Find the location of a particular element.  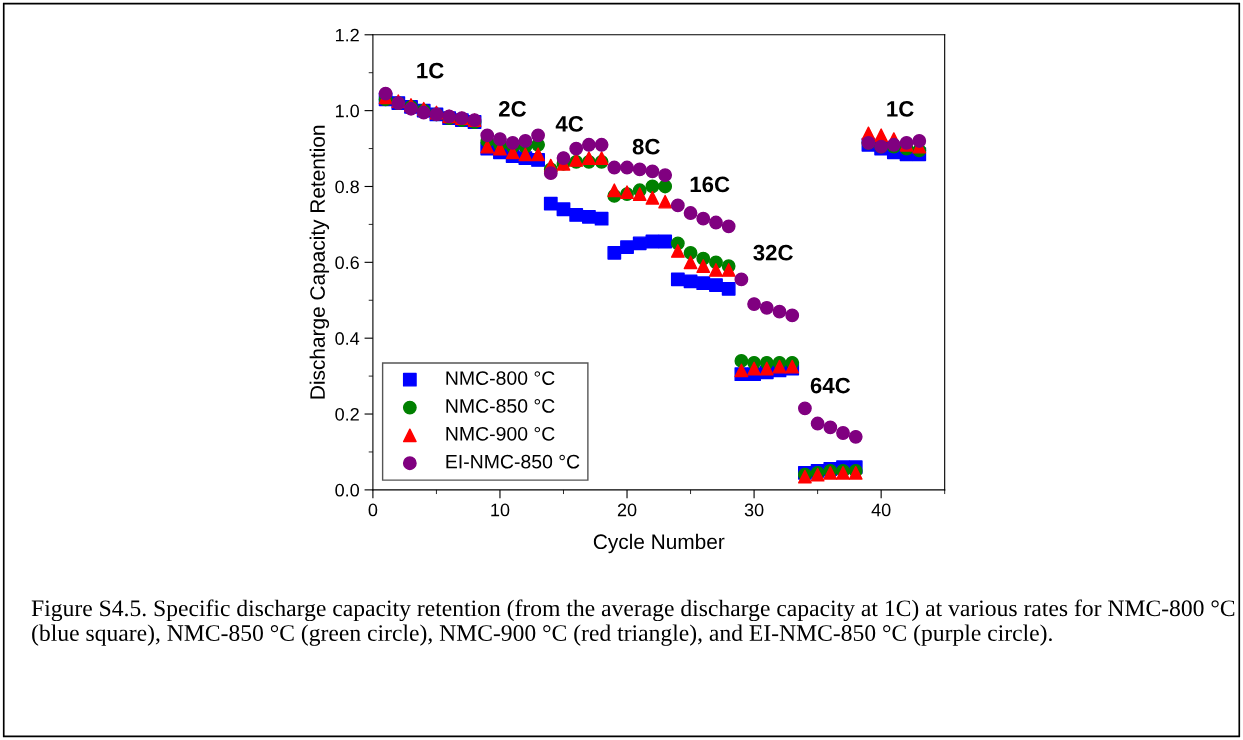

x-axis-title: Cycle Number is located at coordinates (659, 543).